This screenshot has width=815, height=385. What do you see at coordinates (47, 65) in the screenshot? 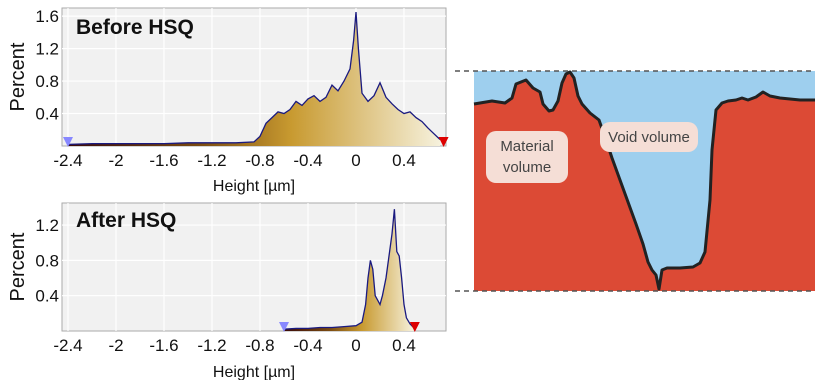
I see `y-tick-labels: 0.4 0.8 1.2 1.6` at bounding box center [47, 65].